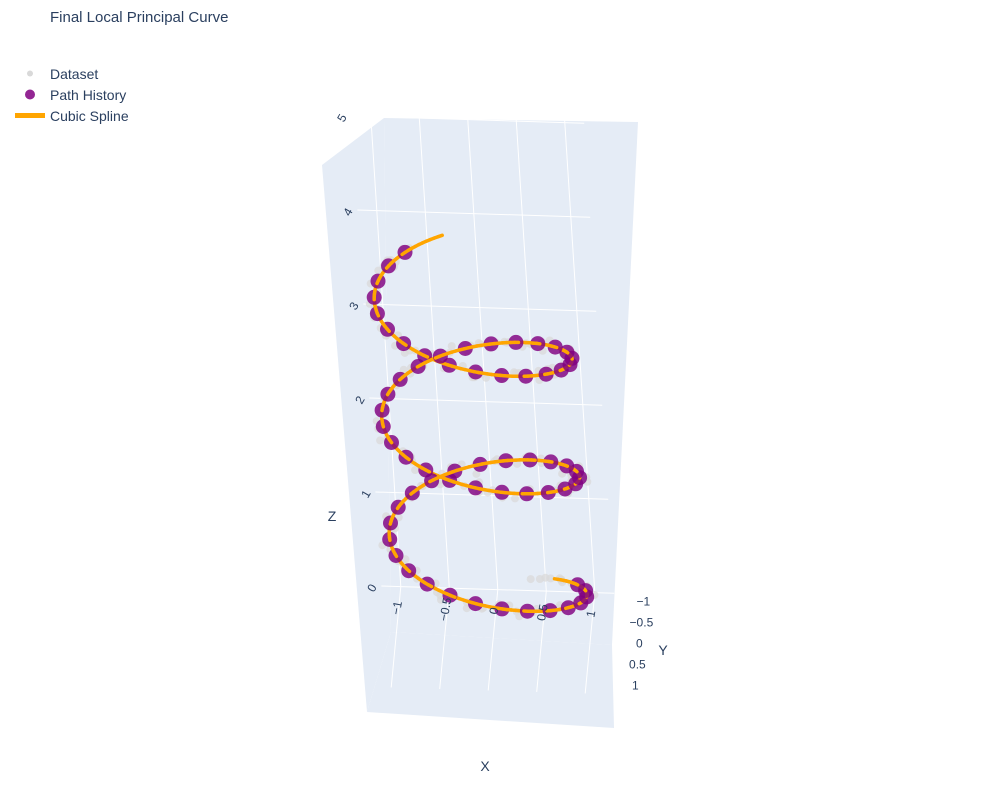  I want to click on legend-item-path-history: Path History, so click(90, 95).